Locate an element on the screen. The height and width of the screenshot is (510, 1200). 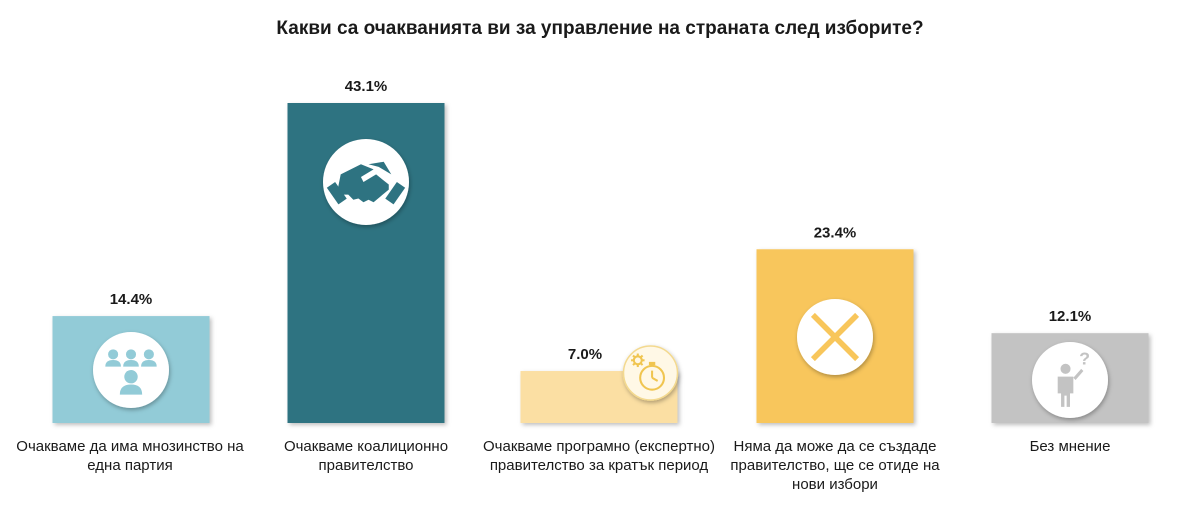
bar-group: 43.1% Очакваме коалиционно правителство is located at coordinates (366, 276).